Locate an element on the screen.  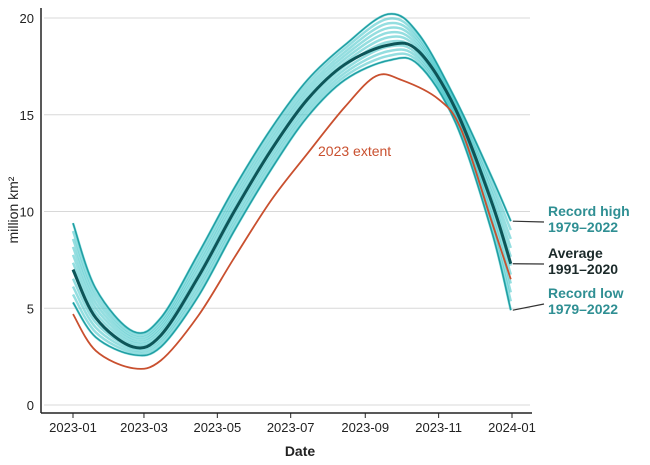
x-tick-label: 2023-07 is located at coordinates (291, 427).